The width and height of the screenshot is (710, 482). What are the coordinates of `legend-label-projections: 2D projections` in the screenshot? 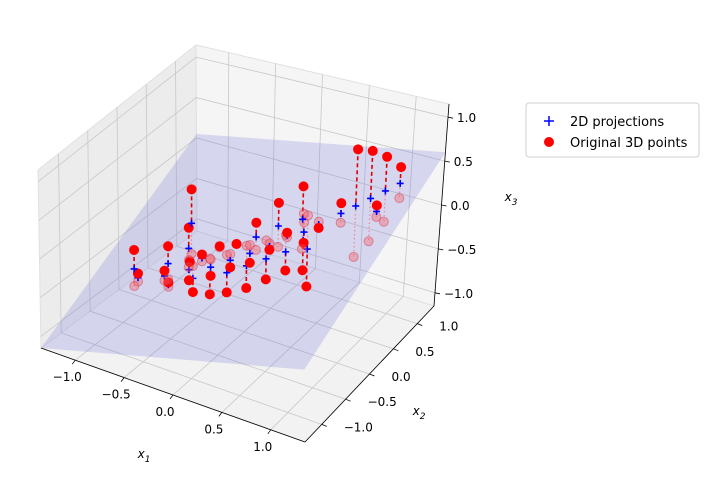 It's located at (617, 122).